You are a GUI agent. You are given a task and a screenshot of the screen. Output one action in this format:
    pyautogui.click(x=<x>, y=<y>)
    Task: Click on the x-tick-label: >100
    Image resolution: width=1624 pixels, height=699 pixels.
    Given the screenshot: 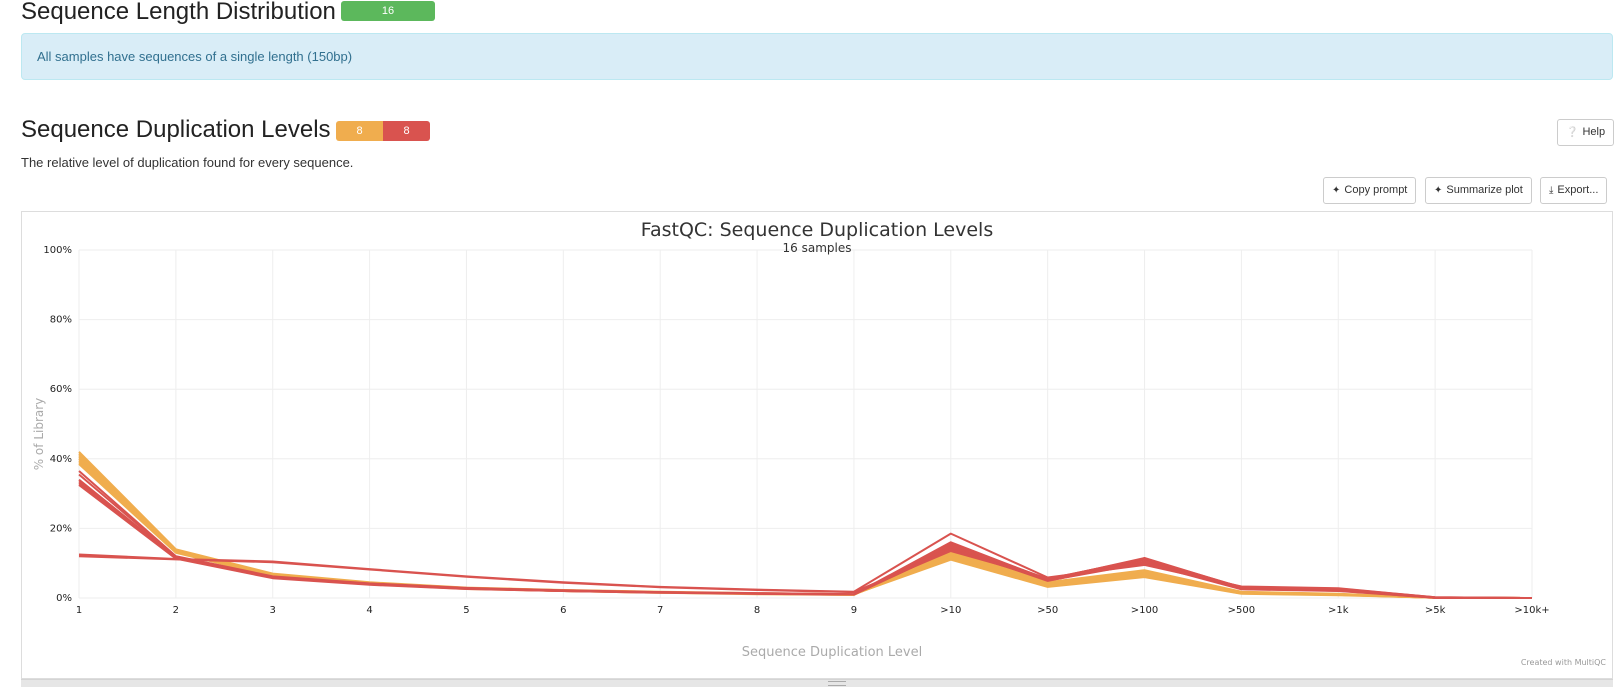 What is the action you would take?
    pyautogui.click(x=1144, y=610)
    